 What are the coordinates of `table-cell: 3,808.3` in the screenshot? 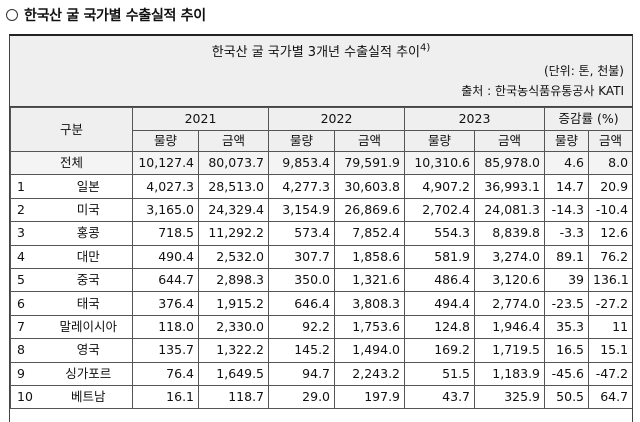 It's located at (370, 303).